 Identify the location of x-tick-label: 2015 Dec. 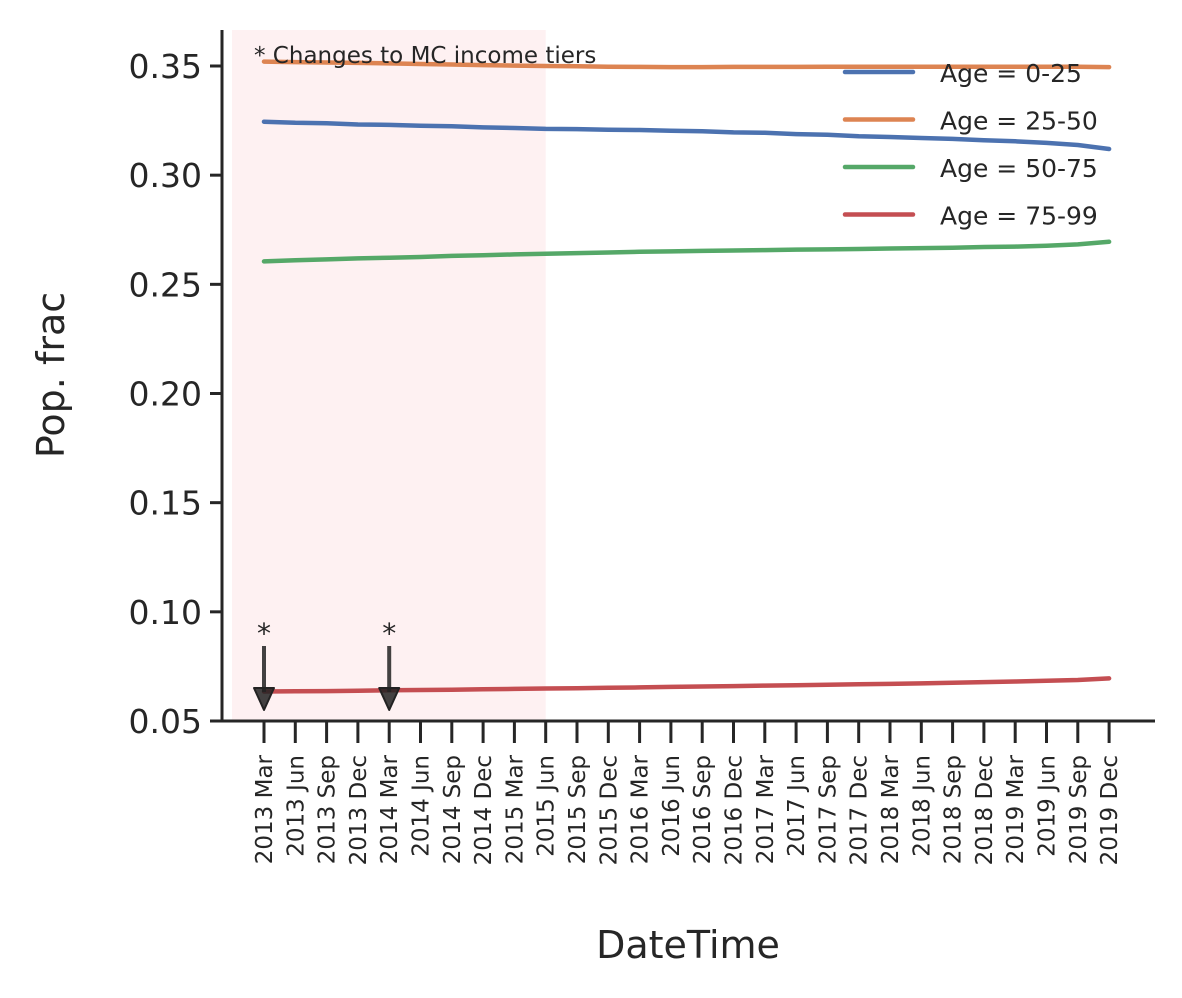
(609, 810).